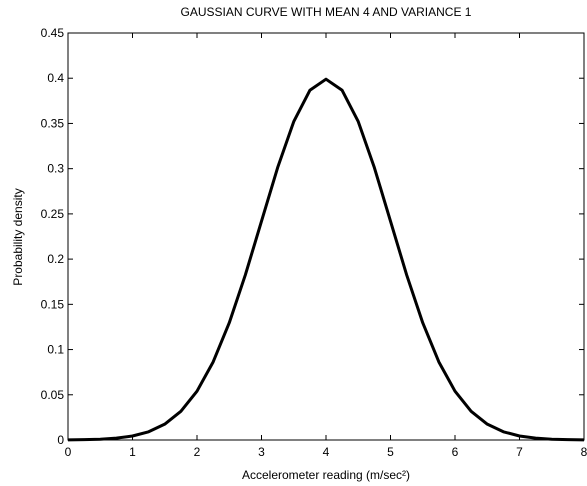 This screenshot has height=486, width=587. Describe the element at coordinates (584, 452) in the screenshot. I see `x-tick-label: 8` at that location.